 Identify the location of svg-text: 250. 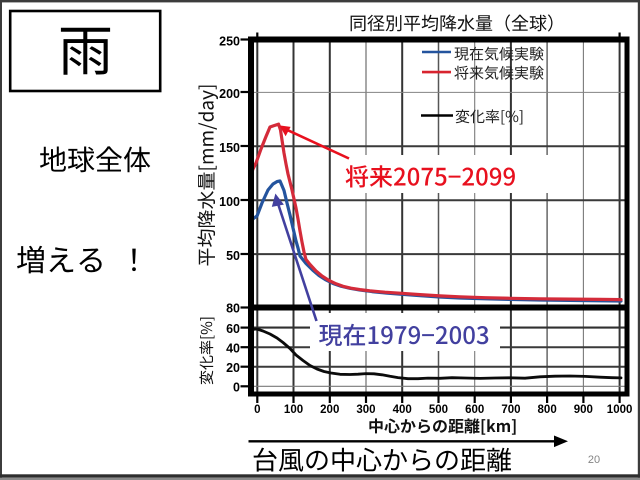
(229, 42).